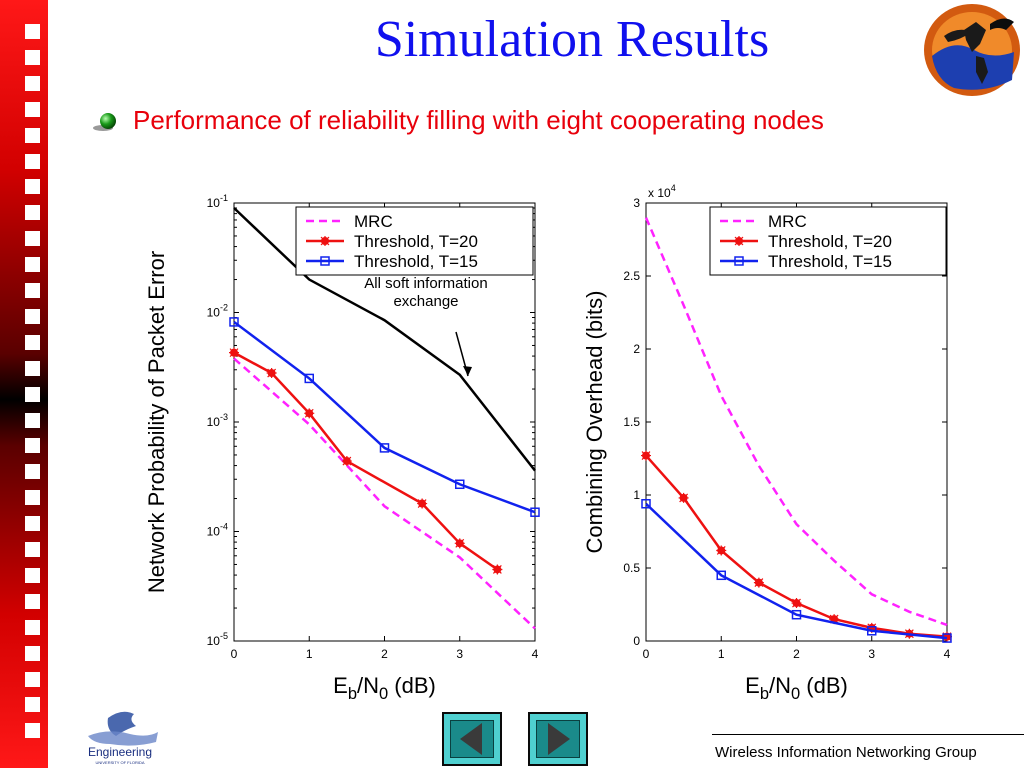  What do you see at coordinates (217, 201) in the screenshot?
I see `y-tick-label: 10⁻¹` at bounding box center [217, 201].